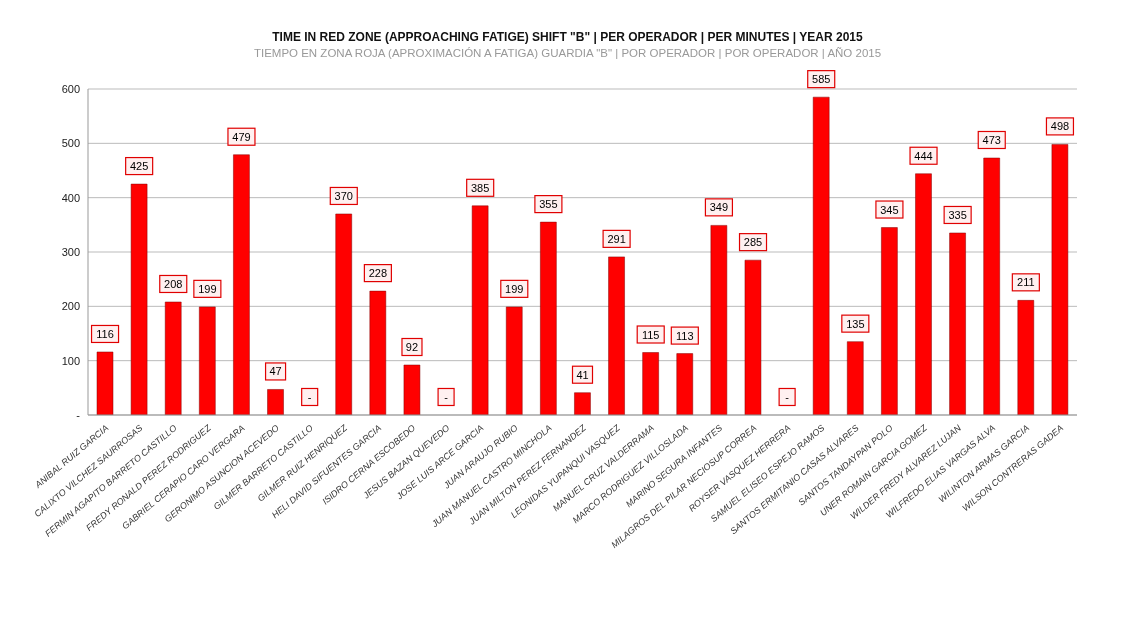 The height and width of the screenshot is (632, 1135). What do you see at coordinates (889, 209) in the screenshot?
I see `data-label: 345` at bounding box center [889, 209].